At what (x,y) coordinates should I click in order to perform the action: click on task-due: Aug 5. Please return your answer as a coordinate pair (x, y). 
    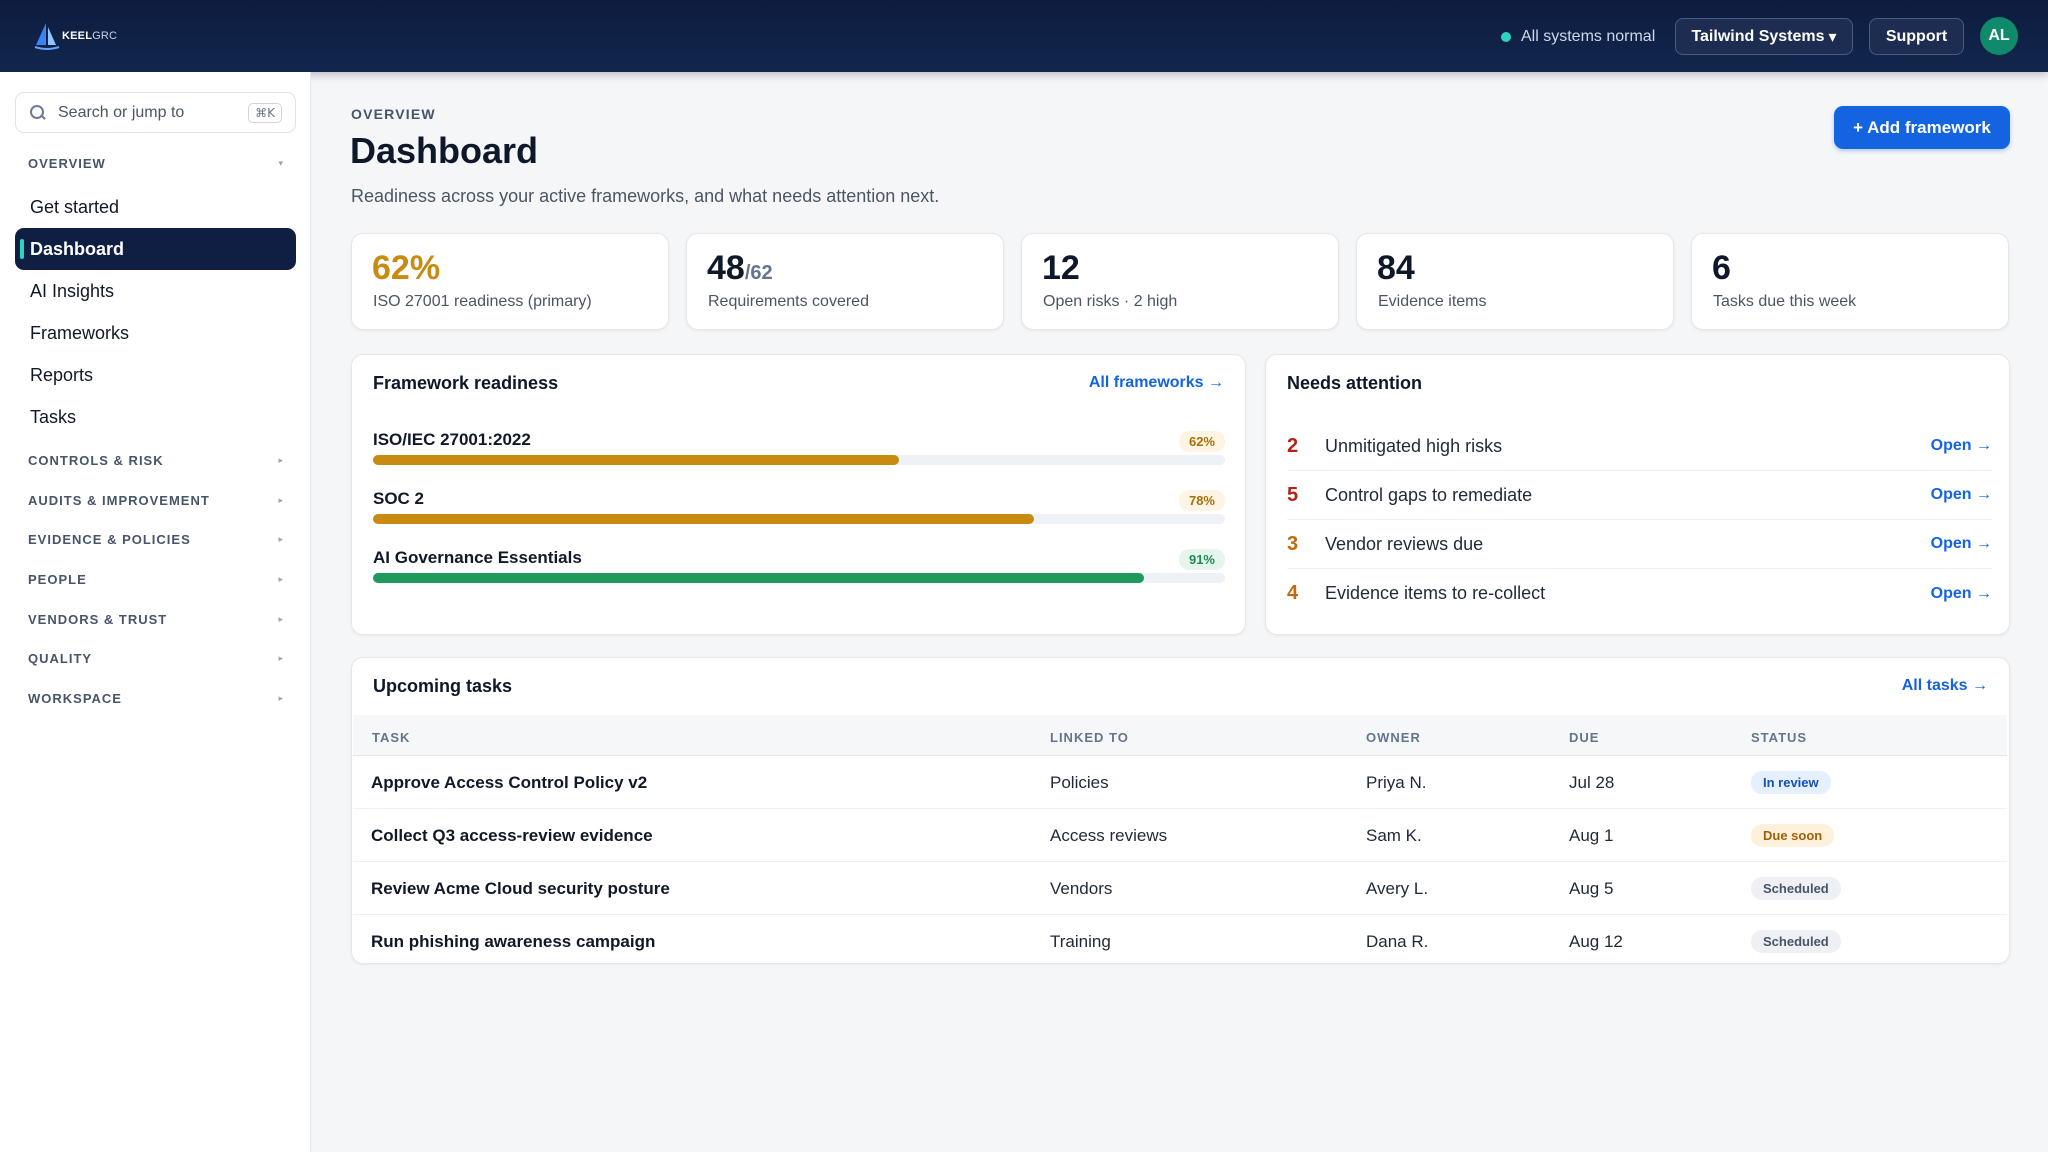
    Looking at the image, I should click on (1591, 888).